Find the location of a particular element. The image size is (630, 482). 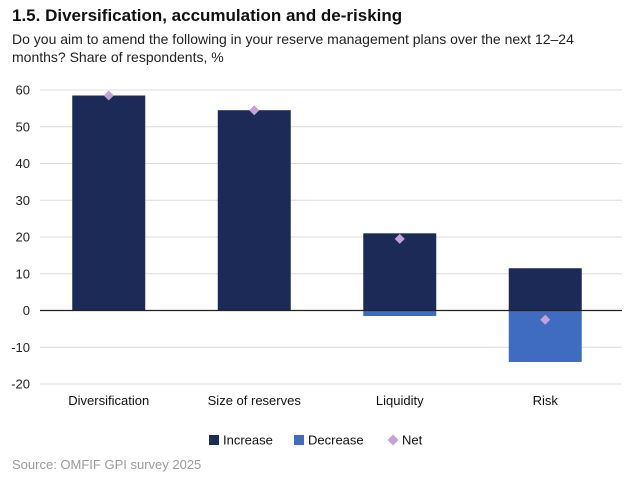

y-tick-label: -20 is located at coordinates (20, 384).